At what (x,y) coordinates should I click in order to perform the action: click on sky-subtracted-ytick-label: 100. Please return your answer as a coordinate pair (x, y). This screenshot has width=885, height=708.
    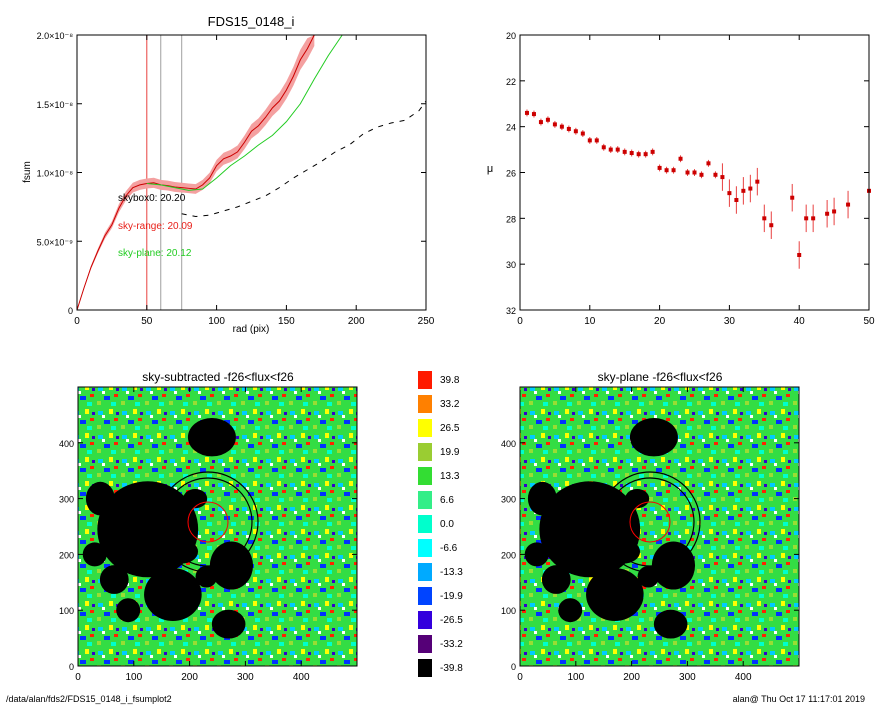
    Looking at the image, I should click on (66, 611).